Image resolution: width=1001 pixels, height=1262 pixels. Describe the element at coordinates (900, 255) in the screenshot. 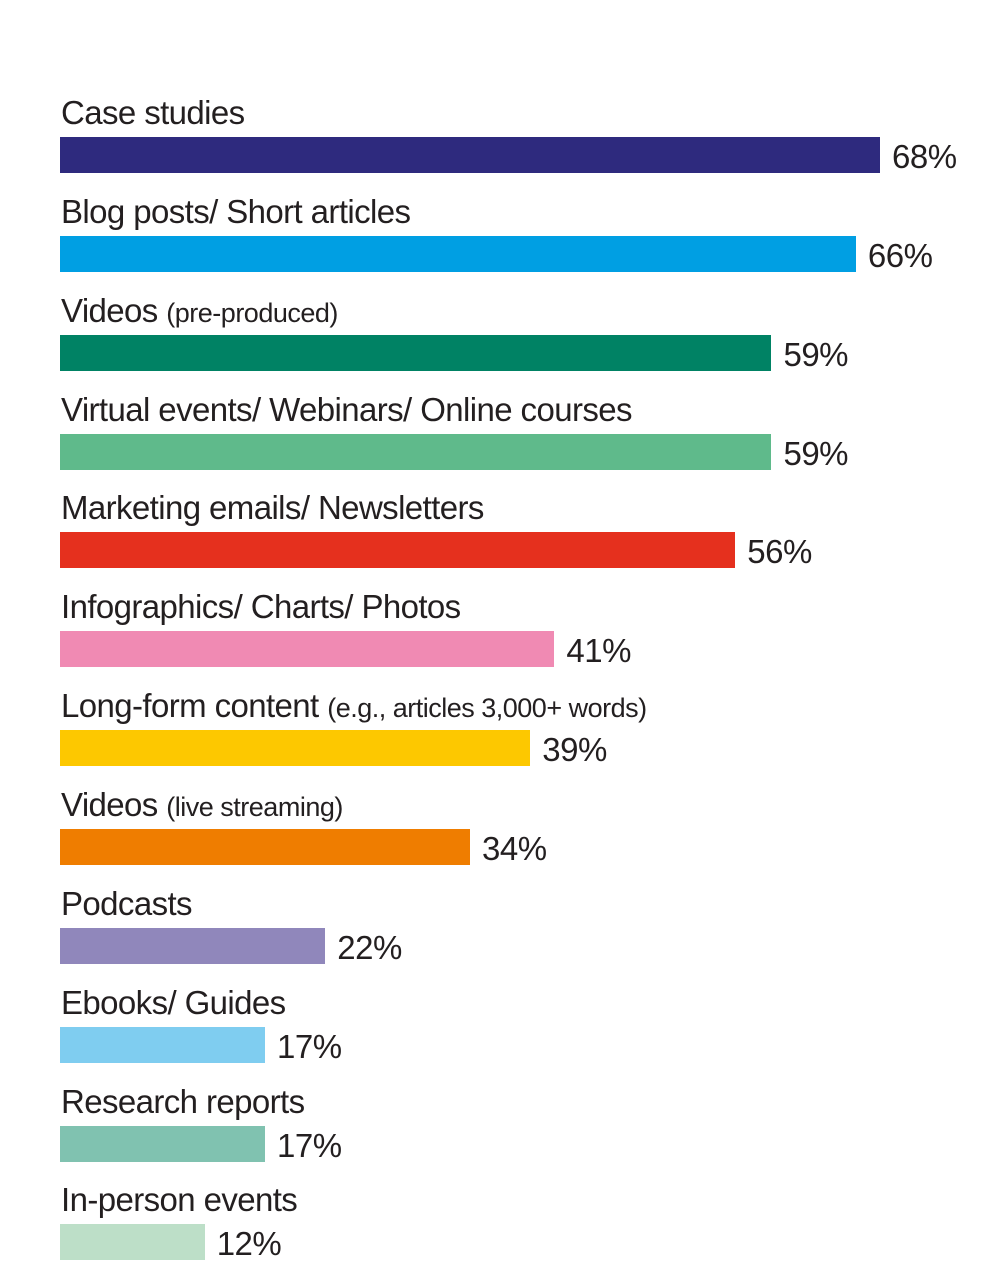

I see `value-label: 66%` at that location.